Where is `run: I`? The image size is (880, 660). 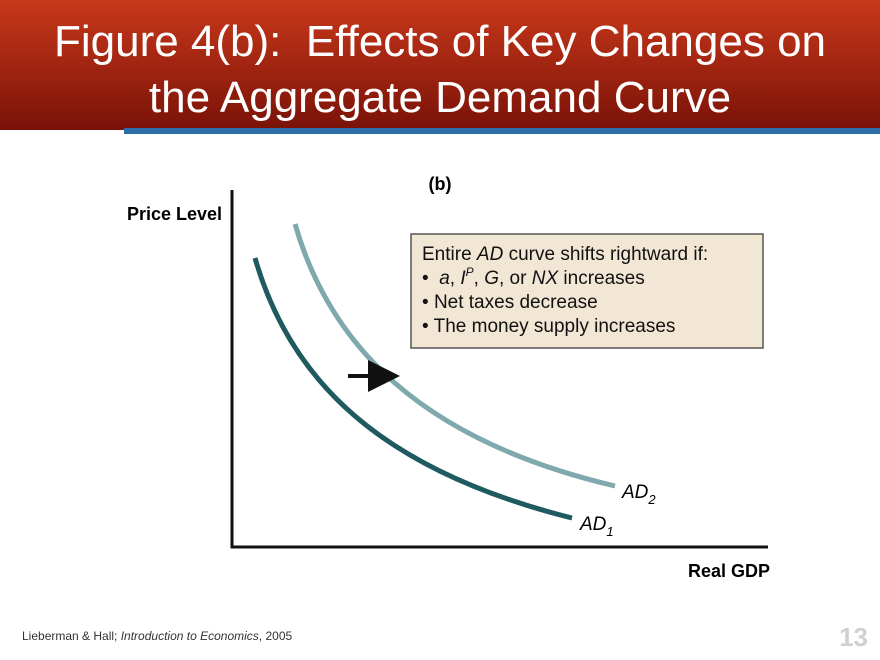
run: I is located at coordinates (463, 278).